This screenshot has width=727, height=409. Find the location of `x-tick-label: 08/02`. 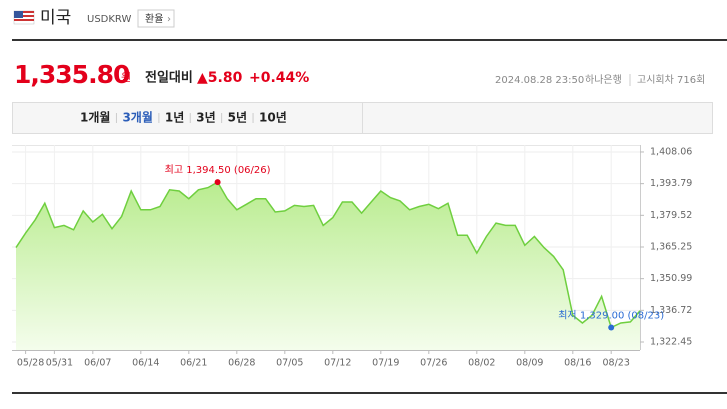

x-tick-label: 08/02 is located at coordinates (481, 363).